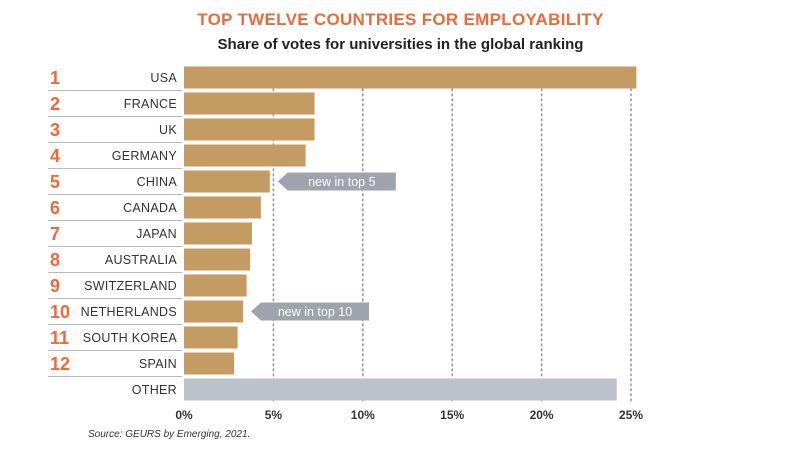  Describe the element at coordinates (130, 286) in the screenshot. I see `category-label: SWITZERLAND` at that location.